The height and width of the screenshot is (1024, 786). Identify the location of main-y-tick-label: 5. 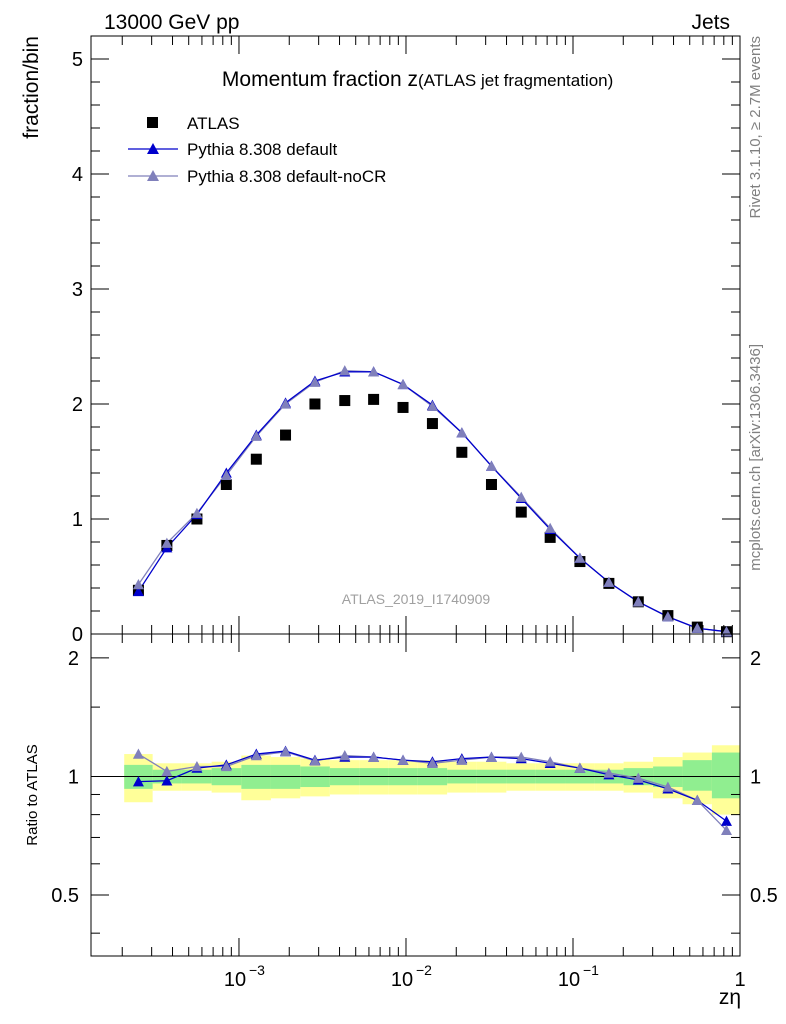
(77, 60).